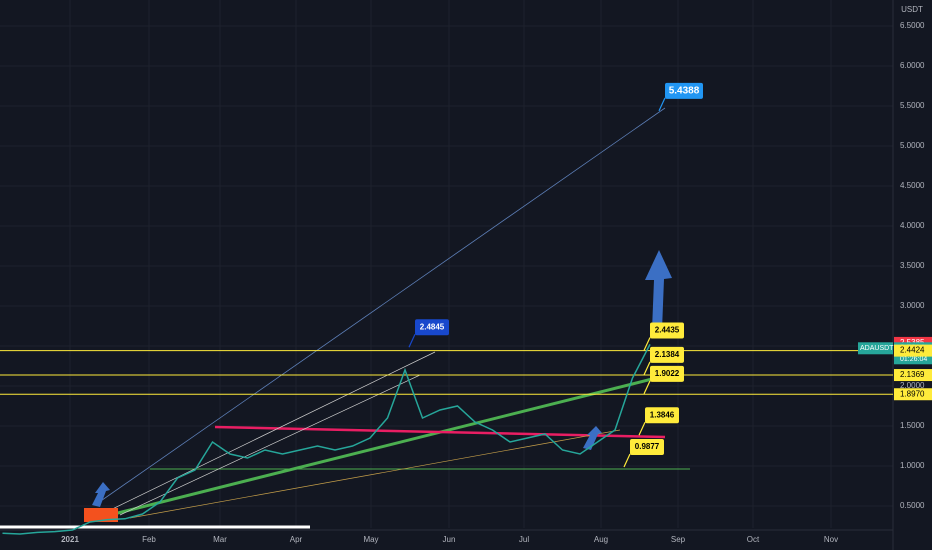 The image size is (932, 550). Describe the element at coordinates (912, 185) in the screenshot. I see `y-tick-label: 4.5000` at that location.